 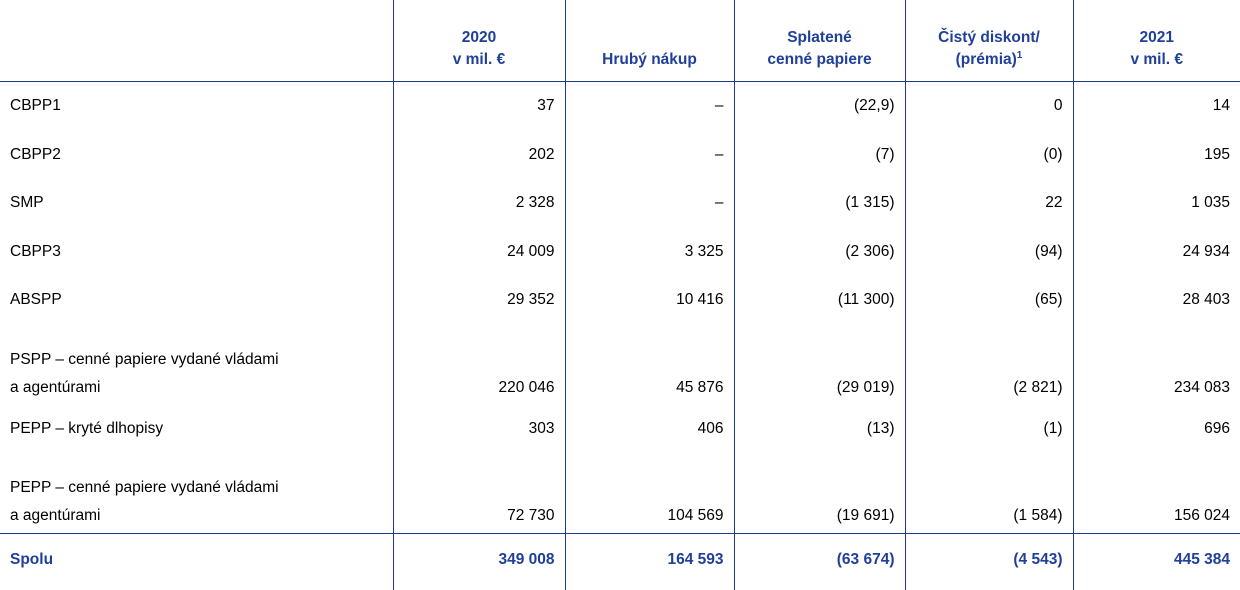 I want to click on header-line: Čistý diskont/, so click(x=989, y=38).